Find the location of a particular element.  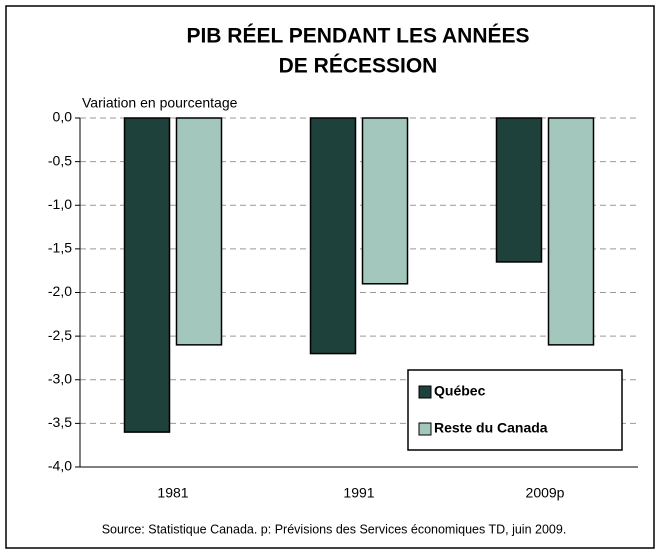

x-tick-label: 2009p is located at coordinates (545, 493).